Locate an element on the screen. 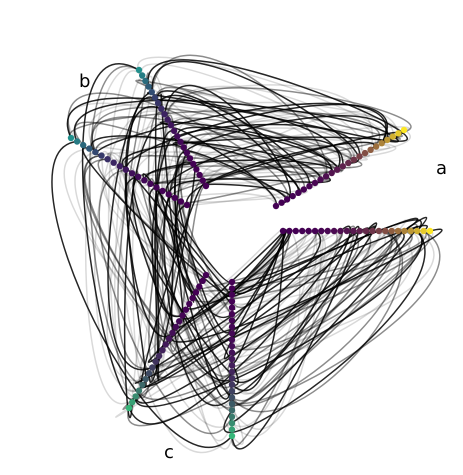 This screenshot has width=463, height=475. axis-label-c: c is located at coordinates (169, 452).